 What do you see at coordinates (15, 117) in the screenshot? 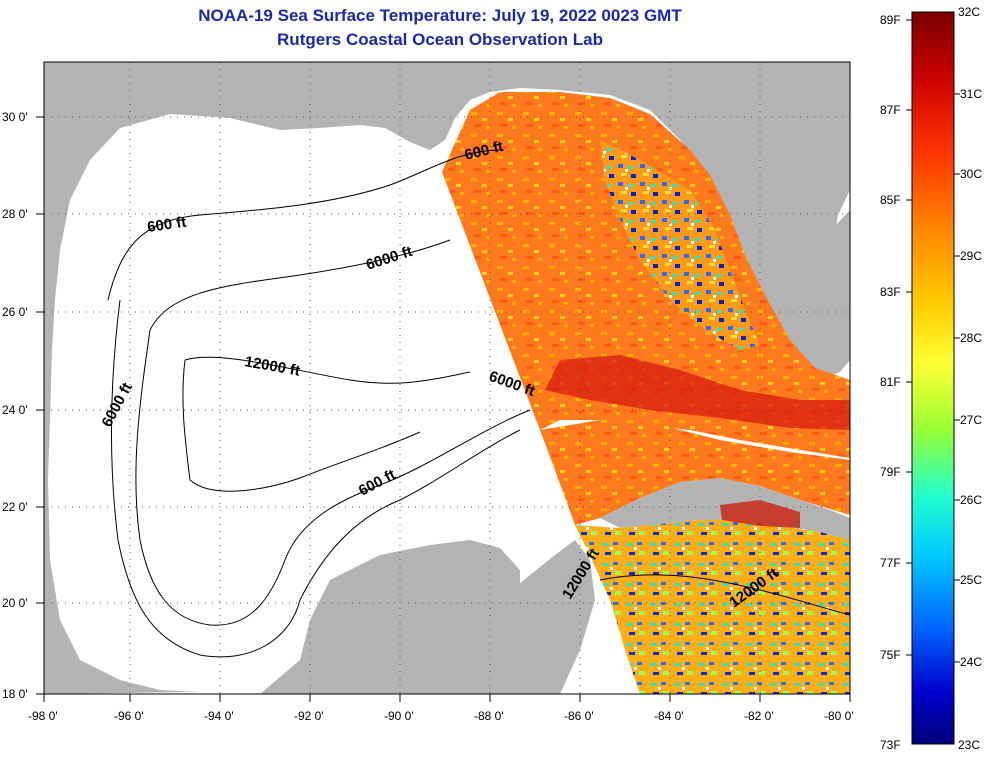
I see `lat-label-30: 30 0'` at bounding box center [15, 117].